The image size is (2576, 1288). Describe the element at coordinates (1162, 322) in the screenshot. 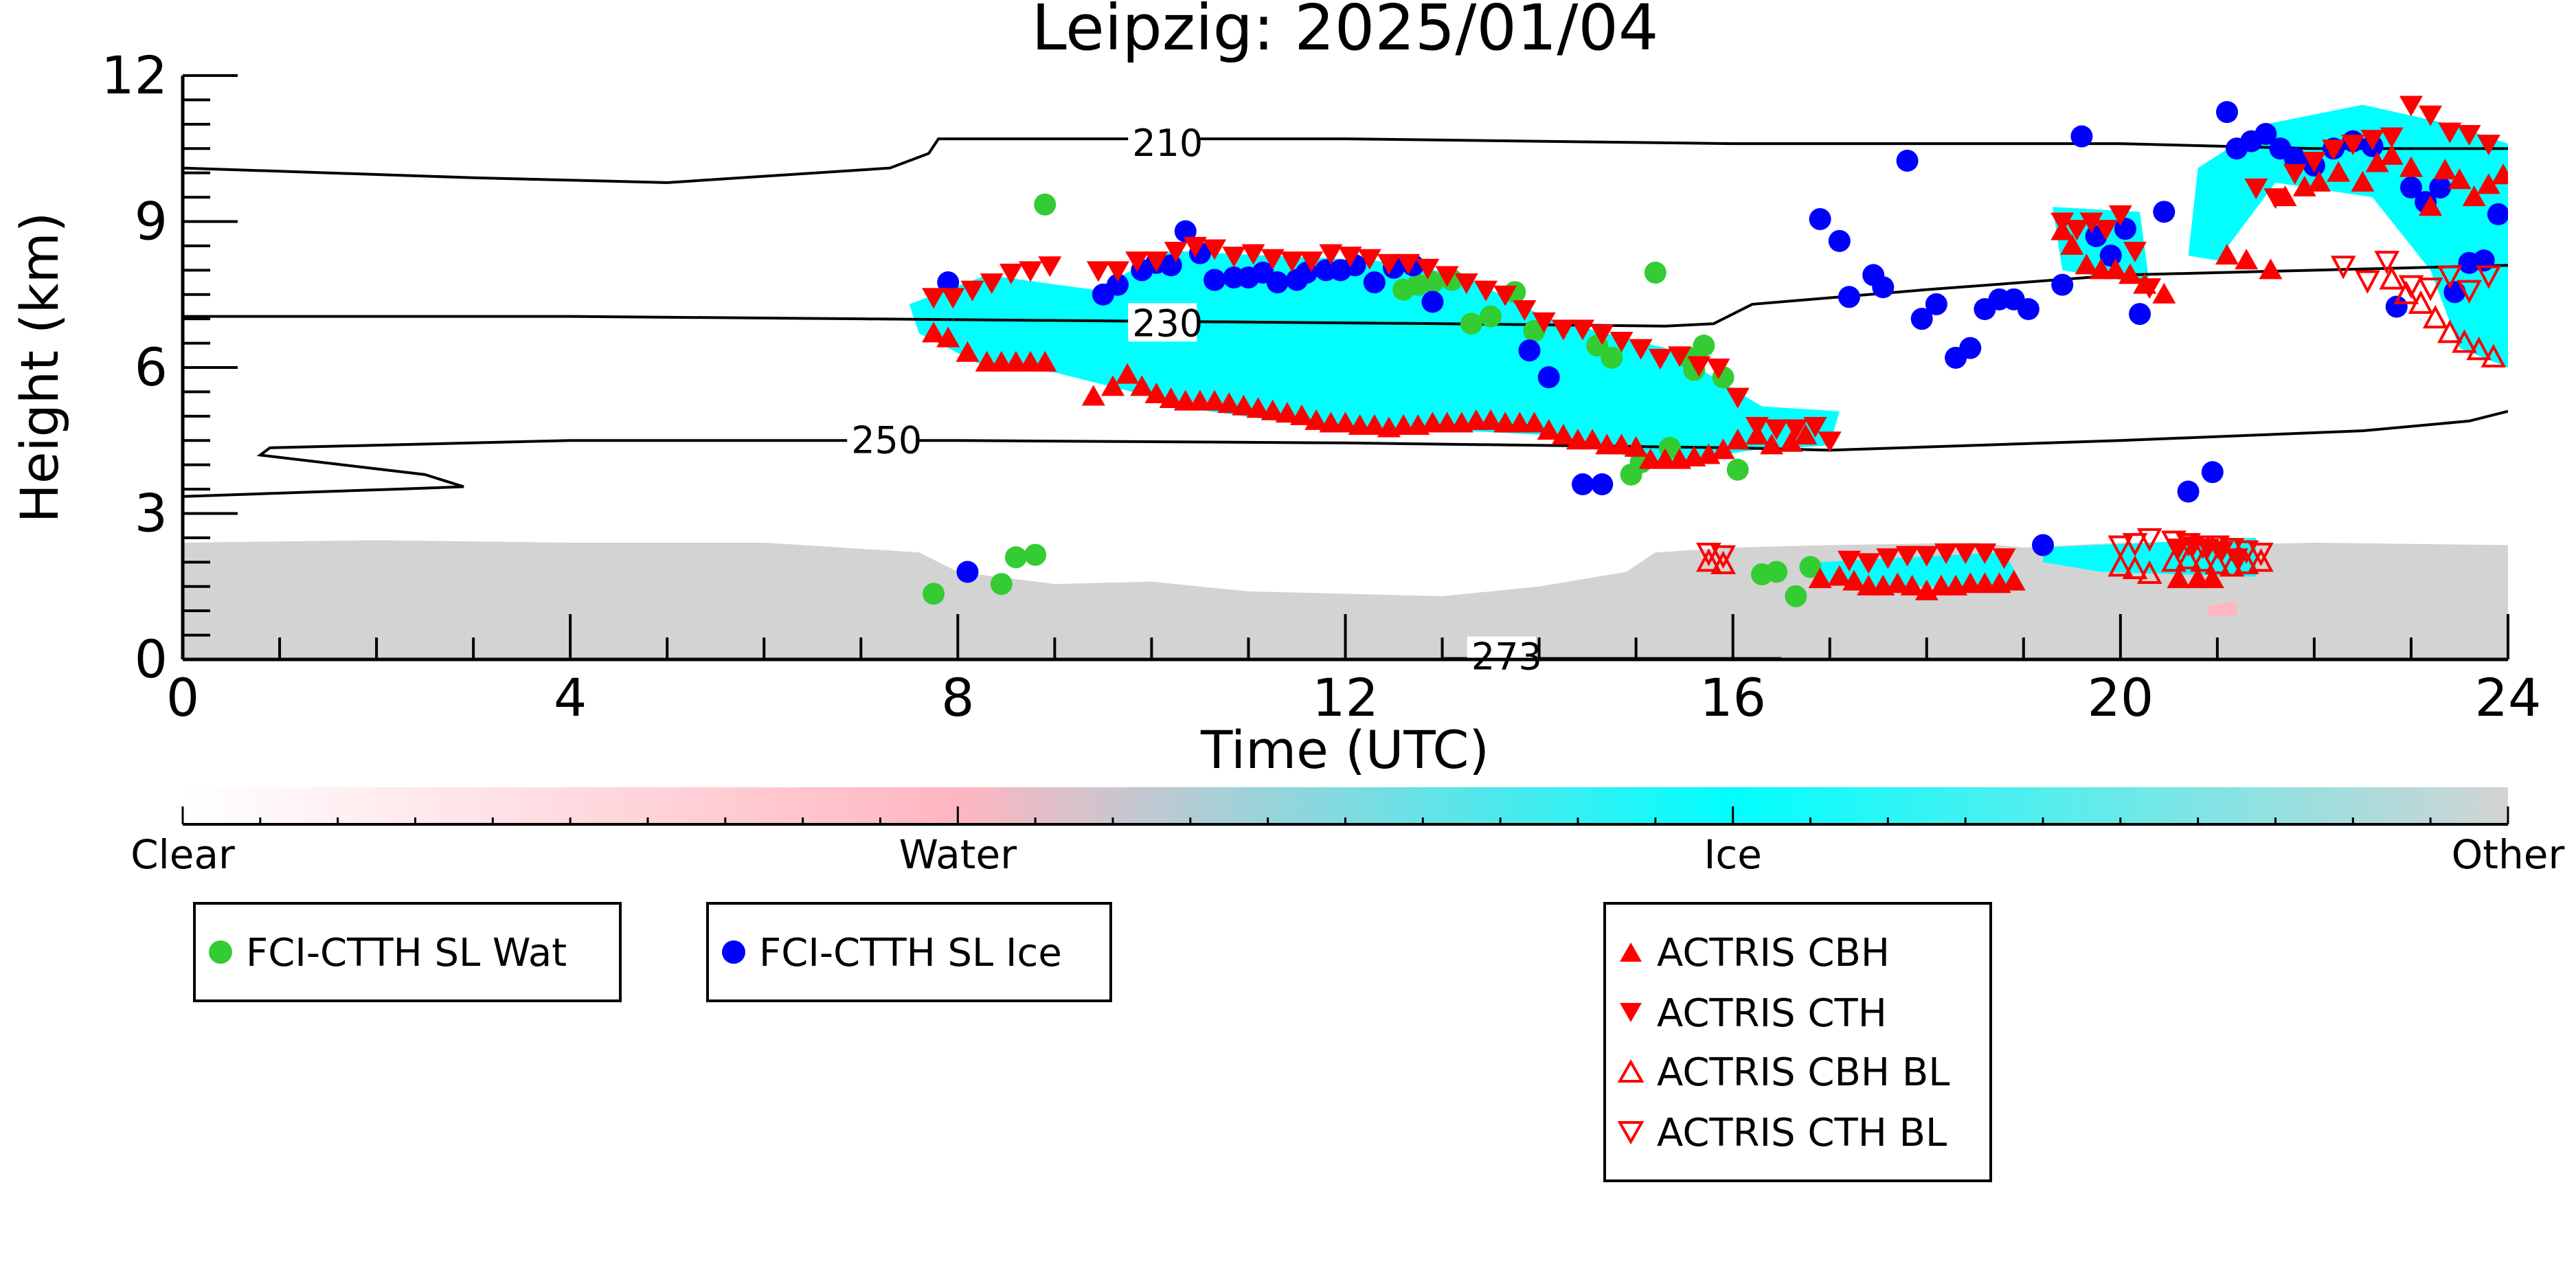

I see `contour-label-bg` at that location.